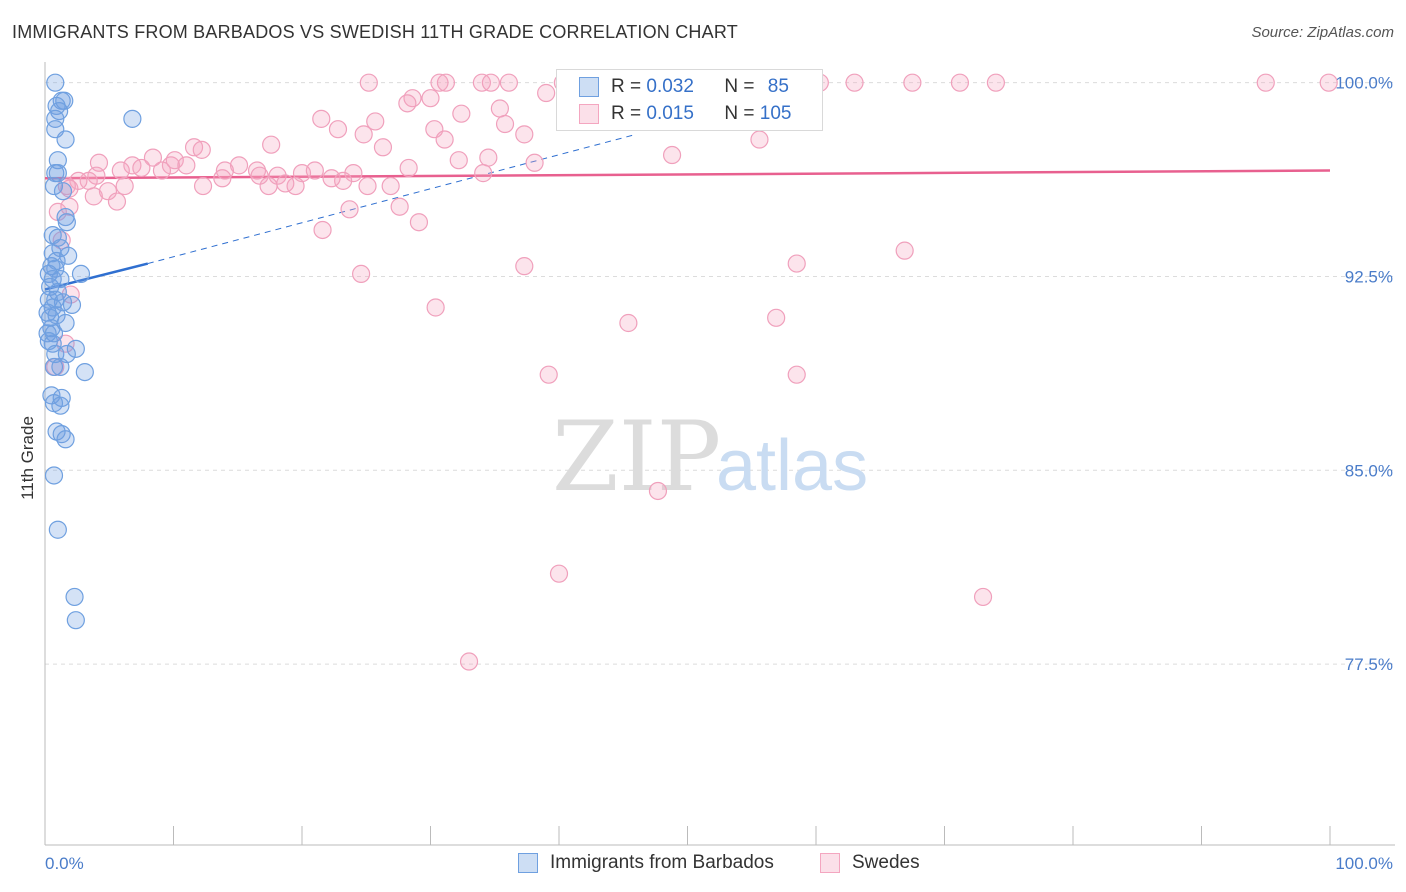 The image size is (1406, 892). Describe the element at coordinates (830, 863) in the screenshot. I see `series-swatch-swedes` at that location.